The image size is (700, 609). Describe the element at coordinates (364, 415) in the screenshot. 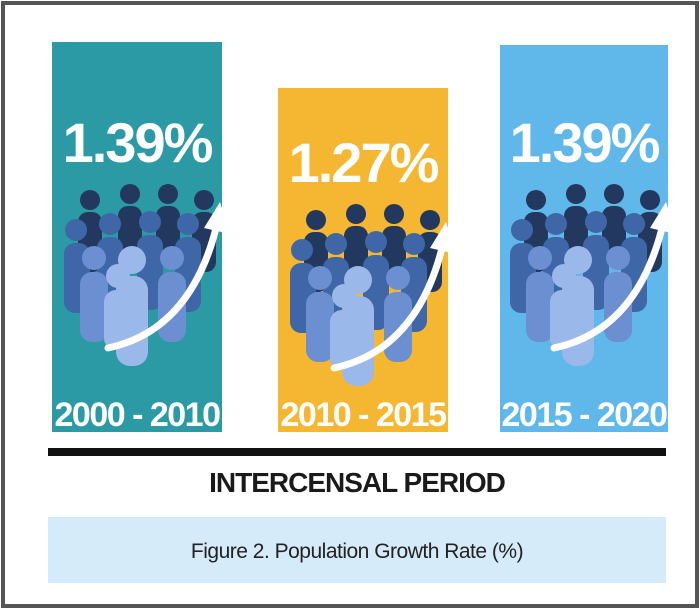

I see `period-label: 2010 - 2015` at that location.